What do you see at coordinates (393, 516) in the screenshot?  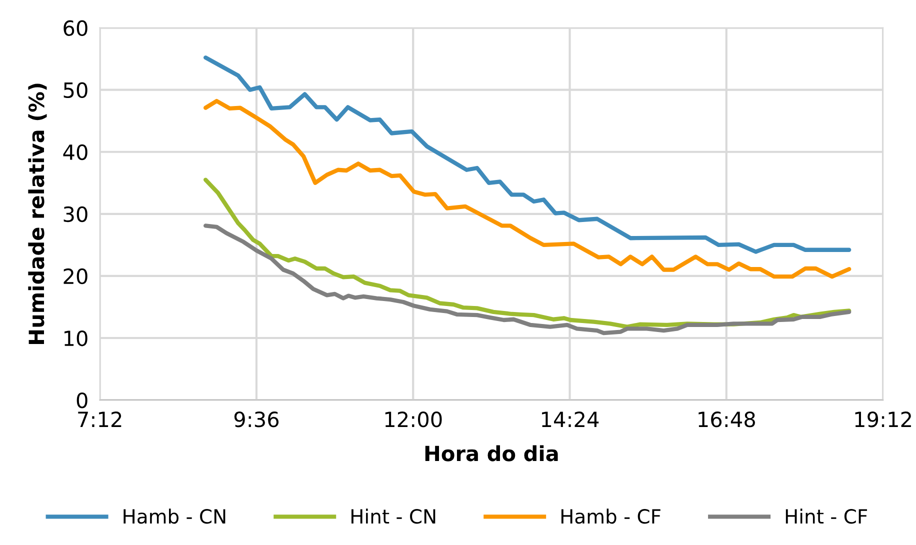 I see `legend-label: Hint - CN` at bounding box center [393, 516].